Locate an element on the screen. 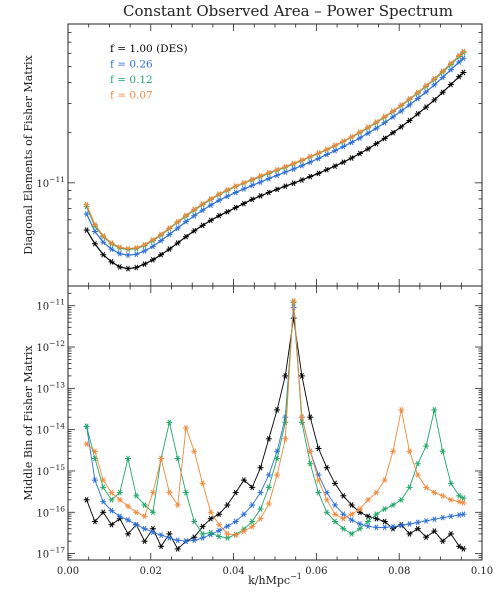 This screenshot has width=504, height=598. x-axis-label-exponent: −1 is located at coordinates (296, 576).